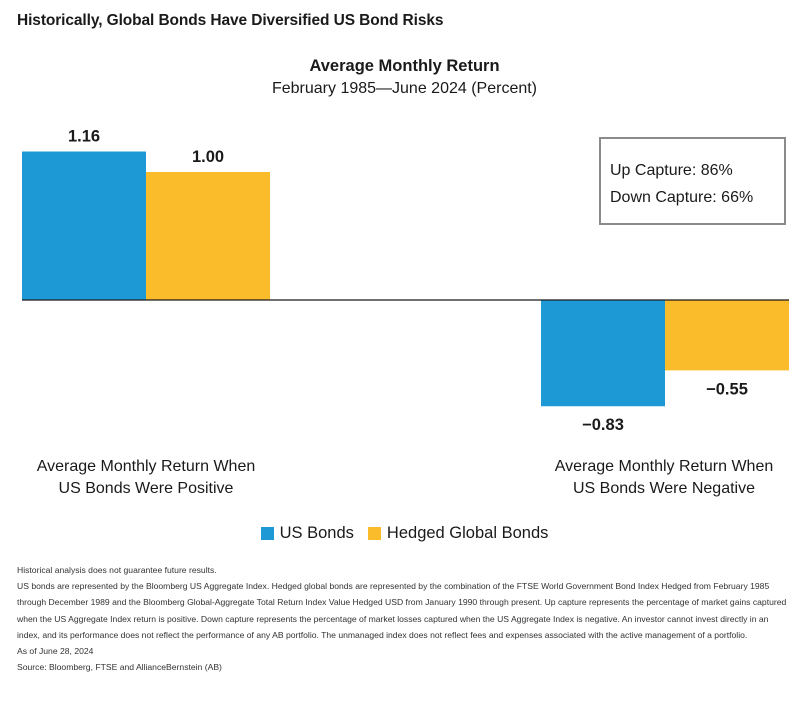  I want to click on legend-item-hedged-global-bonds: Hedged Global Bonds, so click(458, 533).